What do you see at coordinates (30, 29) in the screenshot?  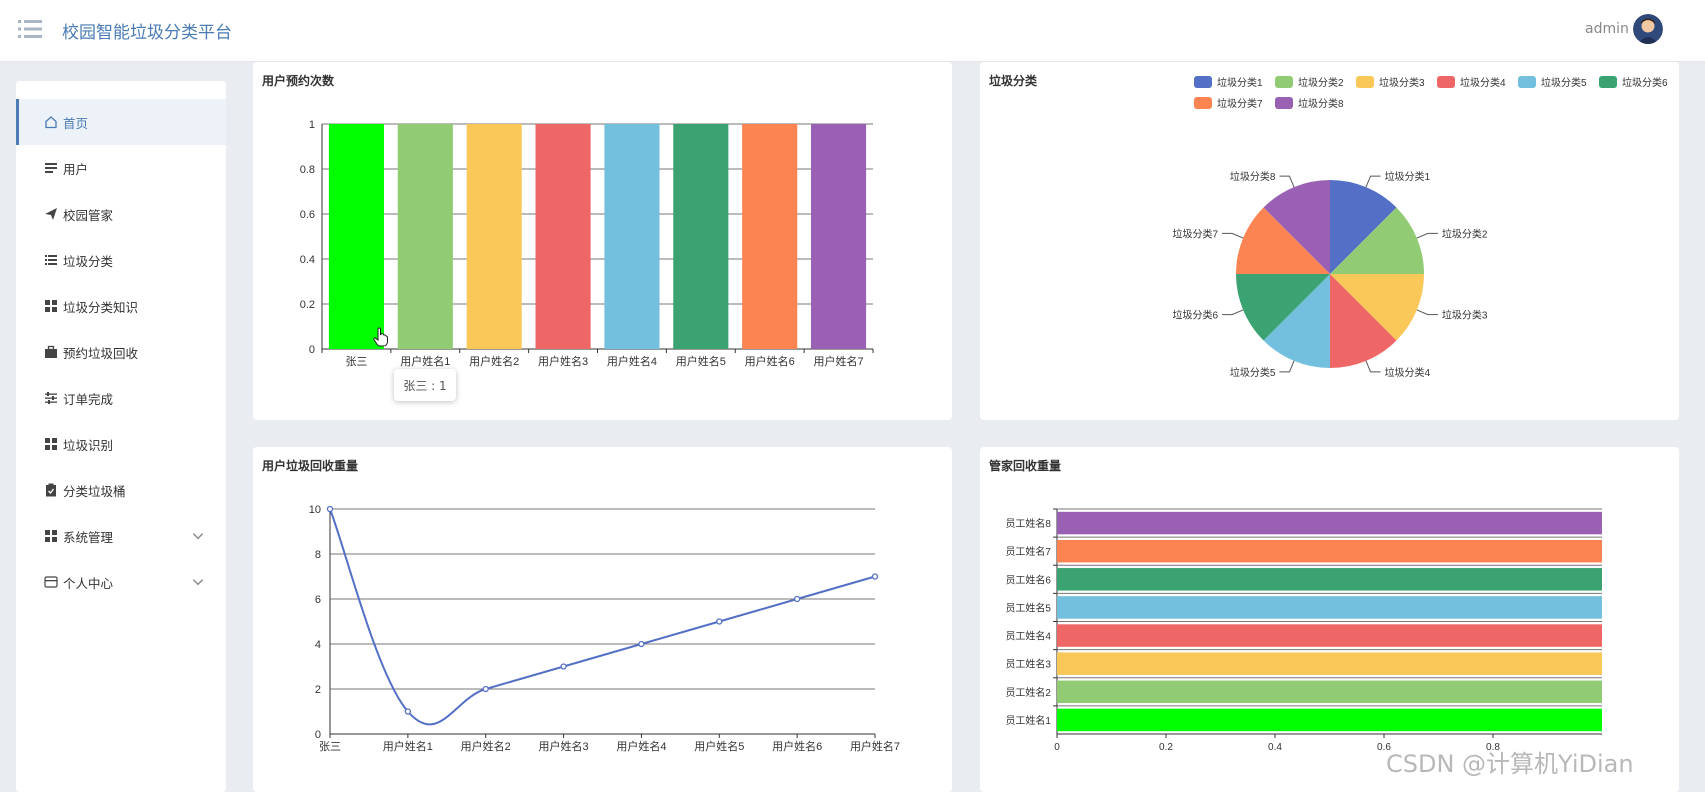 I see `menu-toggle-icon` at bounding box center [30, 29].